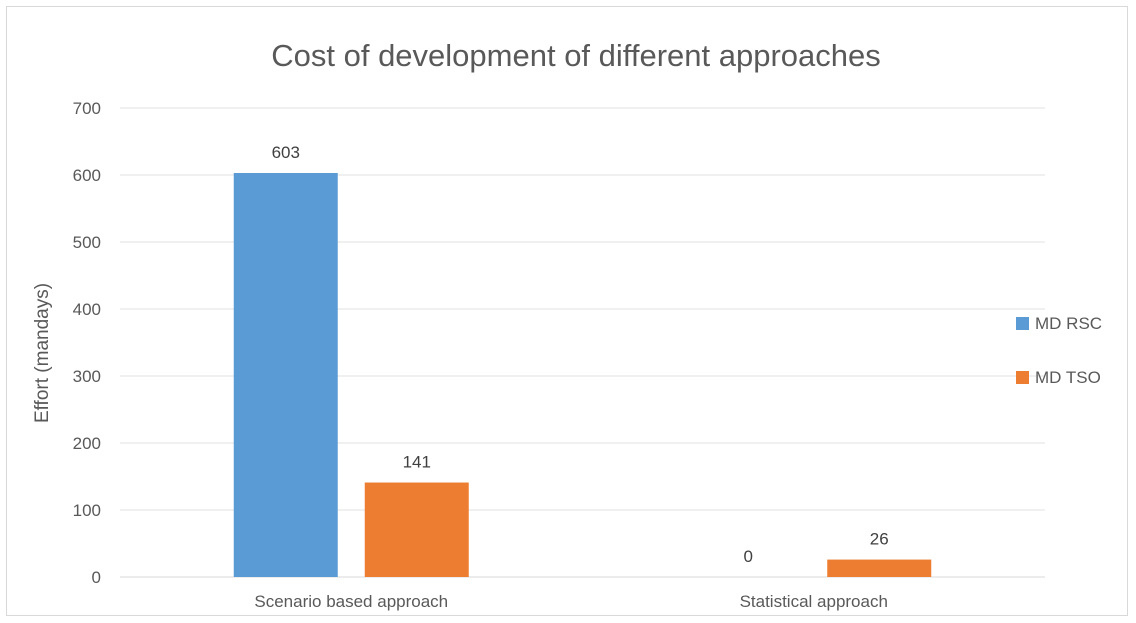  I want to click on data-label: 26, so click(879, 539).